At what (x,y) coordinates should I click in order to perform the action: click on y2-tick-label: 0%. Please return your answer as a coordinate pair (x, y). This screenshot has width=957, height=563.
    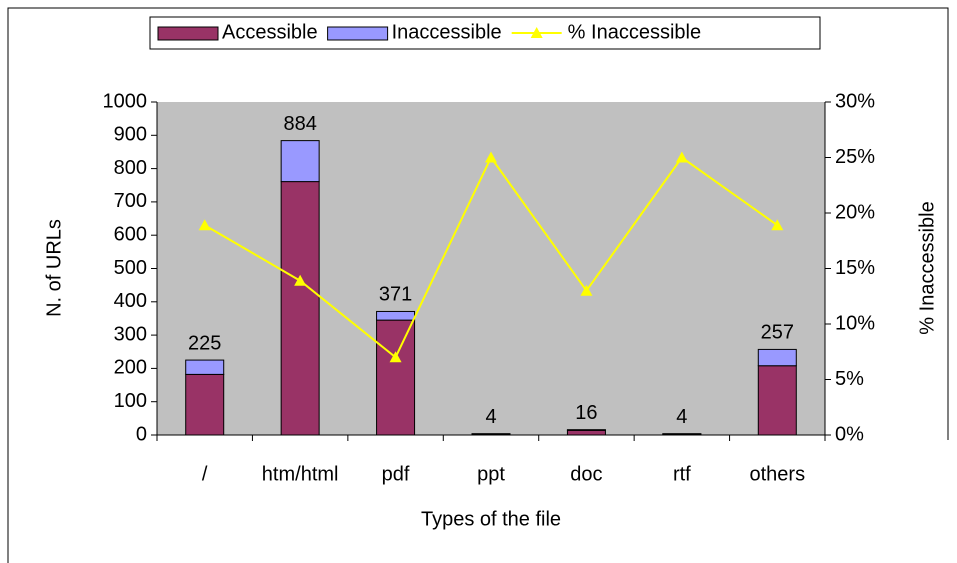
    Looking at the image, I should click on (849, 434).